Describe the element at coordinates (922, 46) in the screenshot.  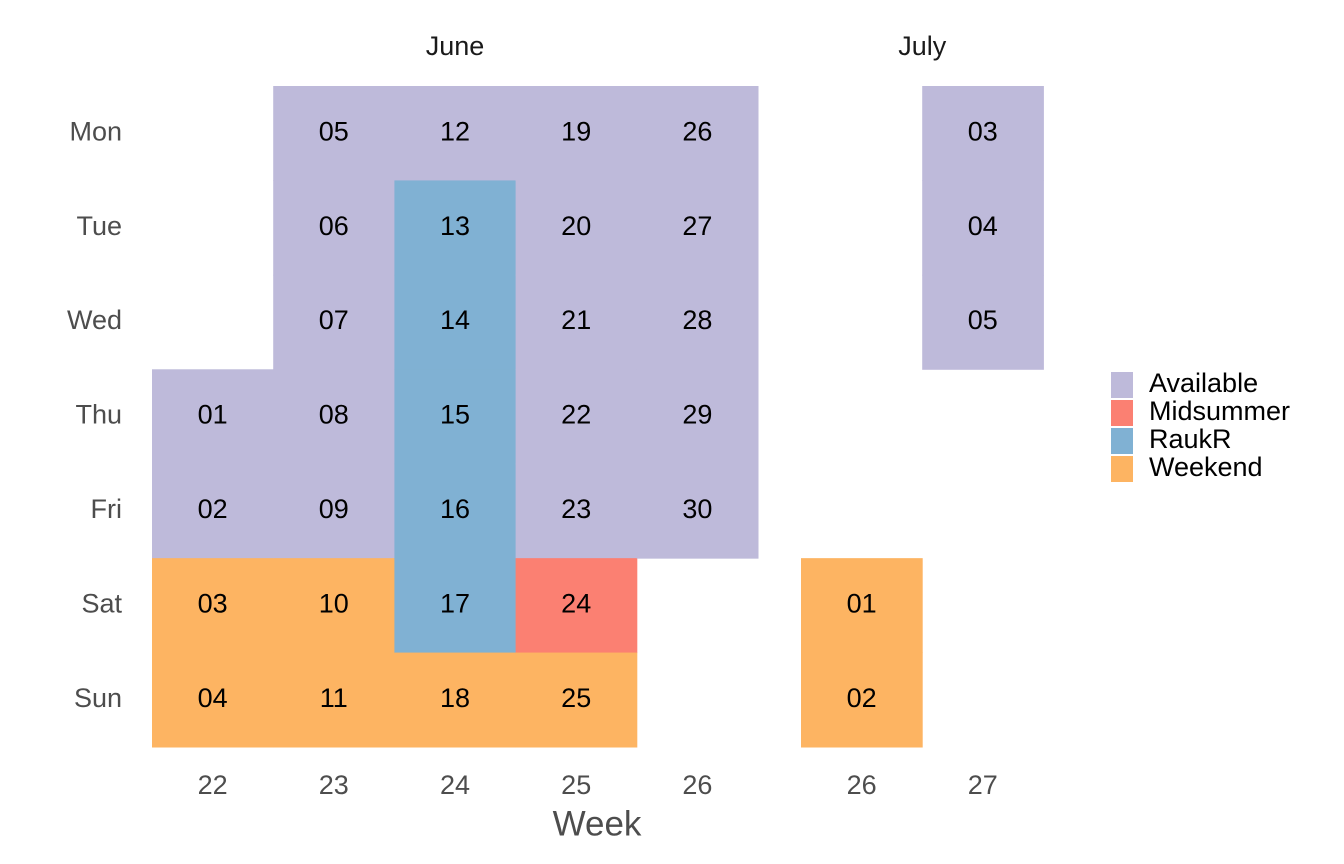
I see `month-title: July` at that location.